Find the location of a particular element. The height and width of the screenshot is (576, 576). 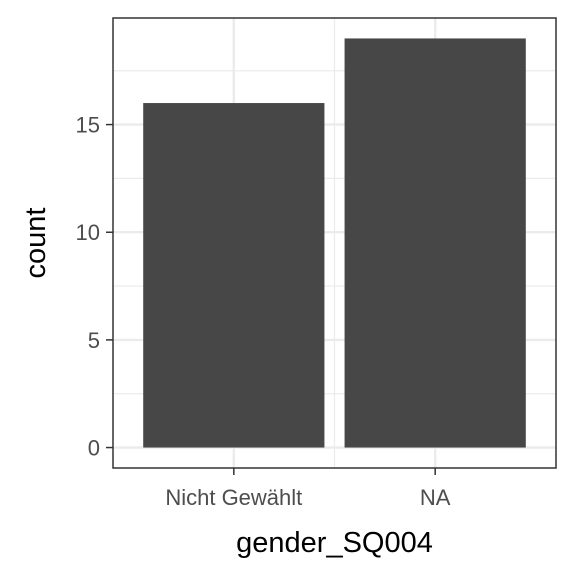

y-tick-label: 15 is located at coordinates (88, 125).